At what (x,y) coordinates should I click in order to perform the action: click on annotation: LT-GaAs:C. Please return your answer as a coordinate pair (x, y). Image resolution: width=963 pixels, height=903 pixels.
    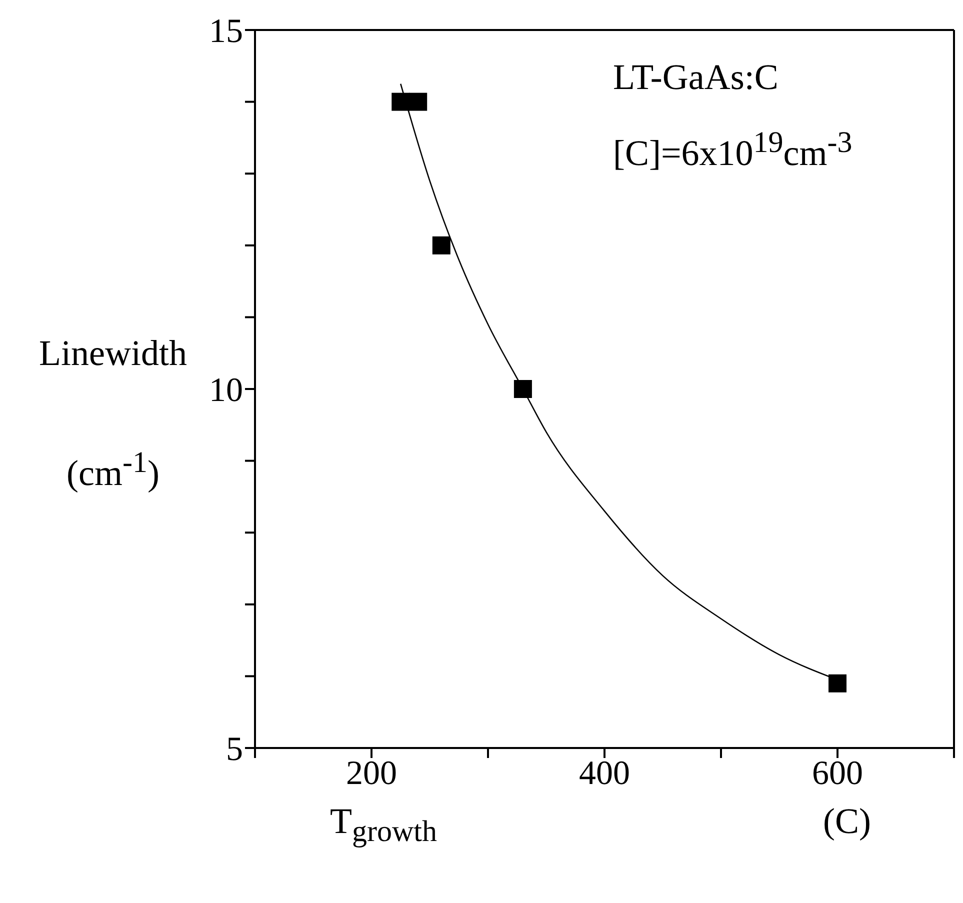
    Looking at the image, I should click on (695, 77).